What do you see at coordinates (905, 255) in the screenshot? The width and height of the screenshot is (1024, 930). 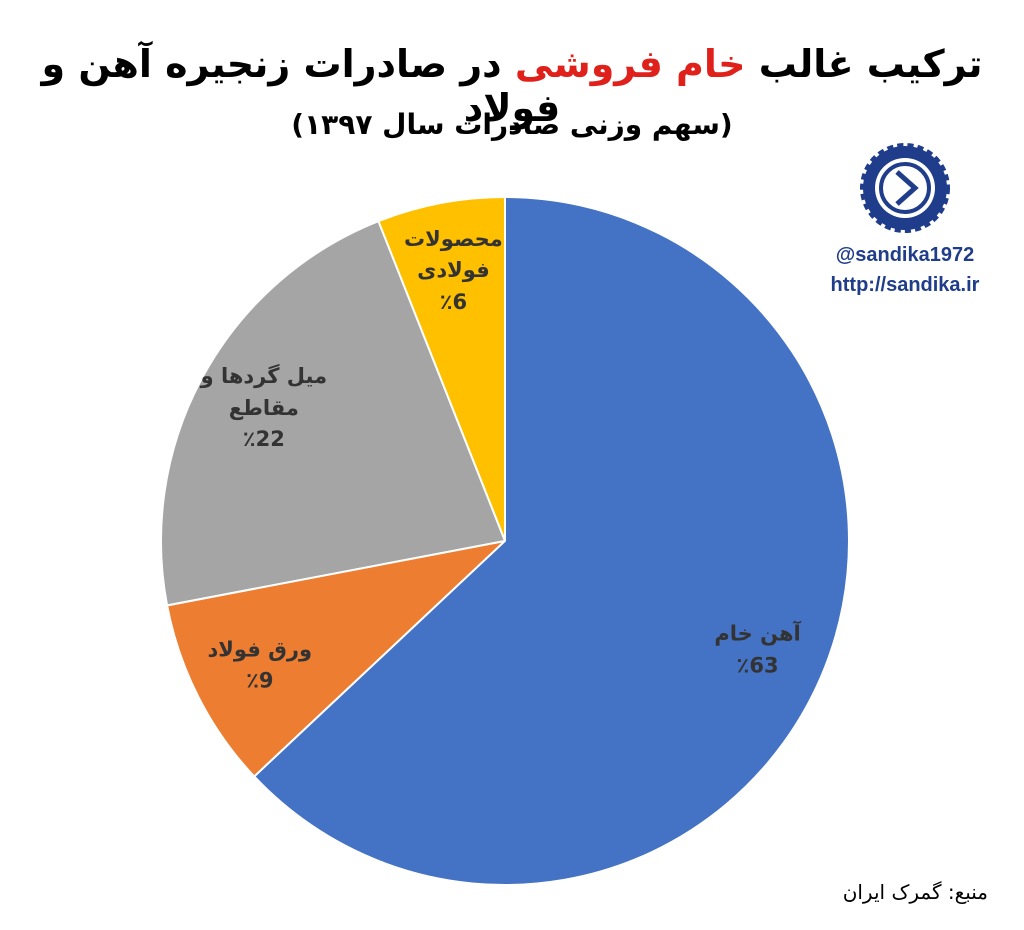 I see `watermark-handle: @sandika1972` at bounding box center [905, 255].